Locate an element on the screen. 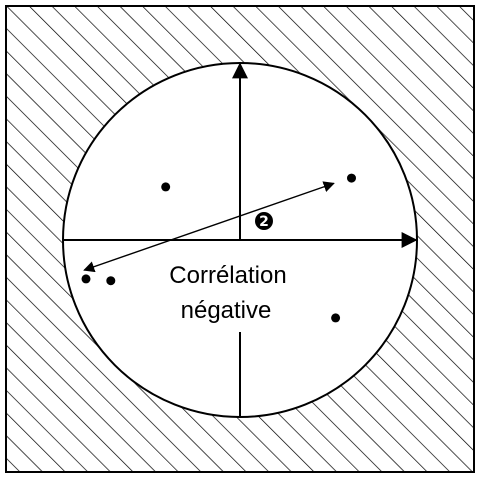  caption-line-2: négative is located at coordinates (226, 310).